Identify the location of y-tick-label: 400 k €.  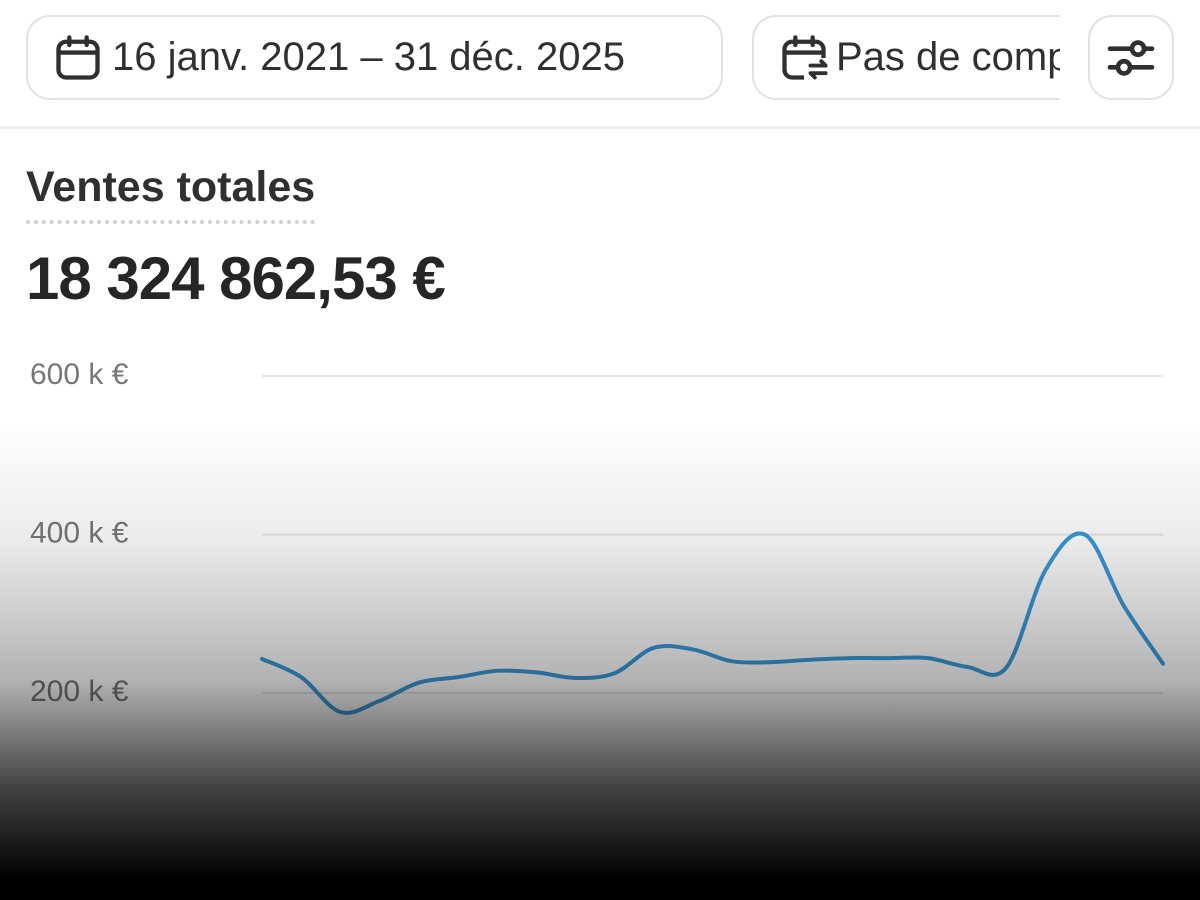
(79, 532).